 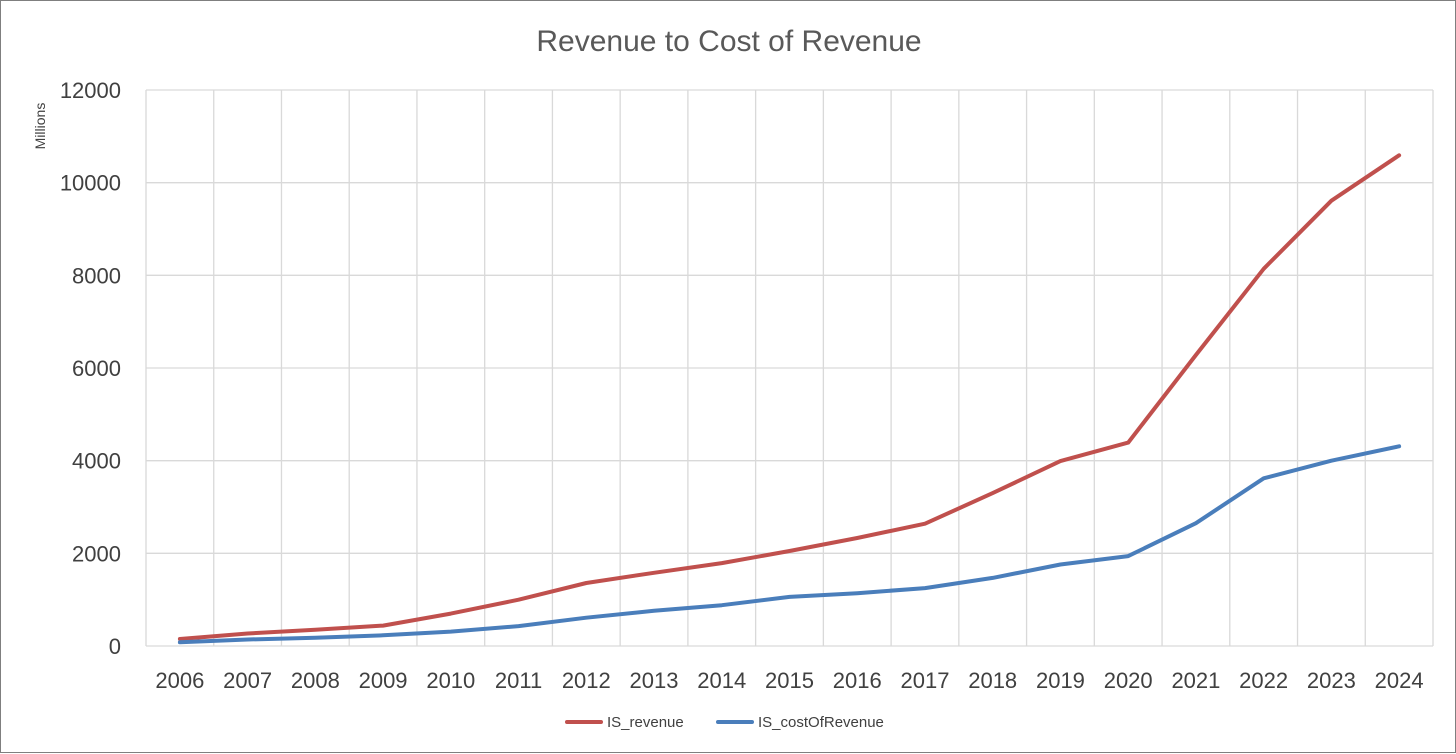 I want to click on legend-label: IS_costOfRevenue, so click(x=821, y=722).